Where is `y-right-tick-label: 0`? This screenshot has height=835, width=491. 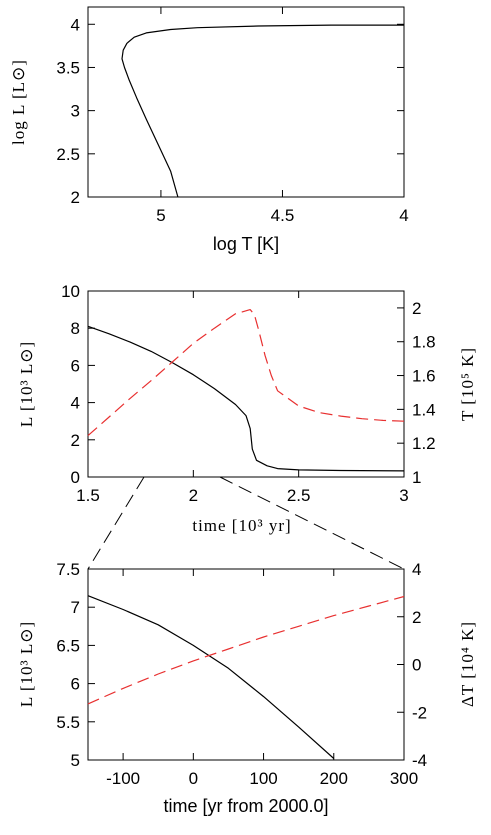 y-right-tick-label: 0 is located at coordinates (416, 665).